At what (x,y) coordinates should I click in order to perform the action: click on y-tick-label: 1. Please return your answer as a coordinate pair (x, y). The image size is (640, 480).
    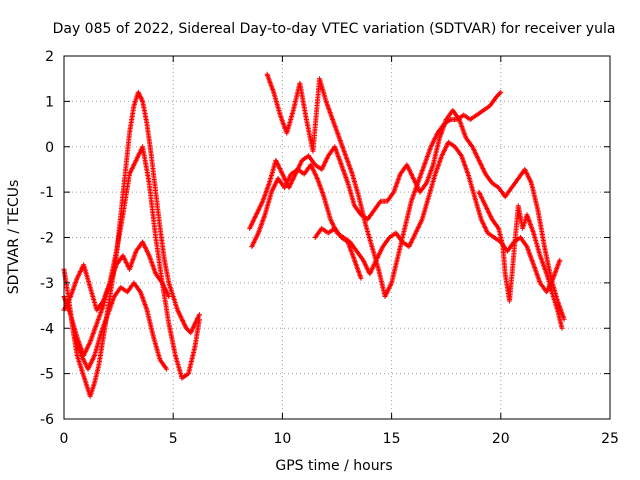
    Looking at the image, I should click on (49, 102).